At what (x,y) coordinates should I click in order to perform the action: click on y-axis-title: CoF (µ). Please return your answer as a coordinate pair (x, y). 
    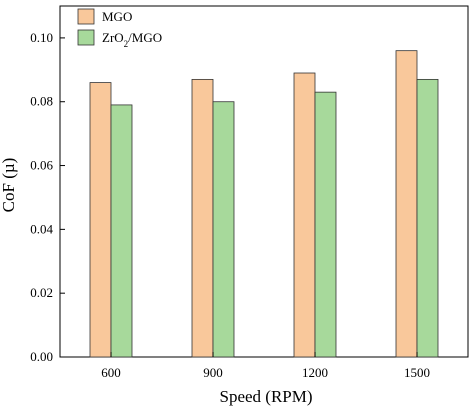
    Looking at the image, I should click on (9, 185).